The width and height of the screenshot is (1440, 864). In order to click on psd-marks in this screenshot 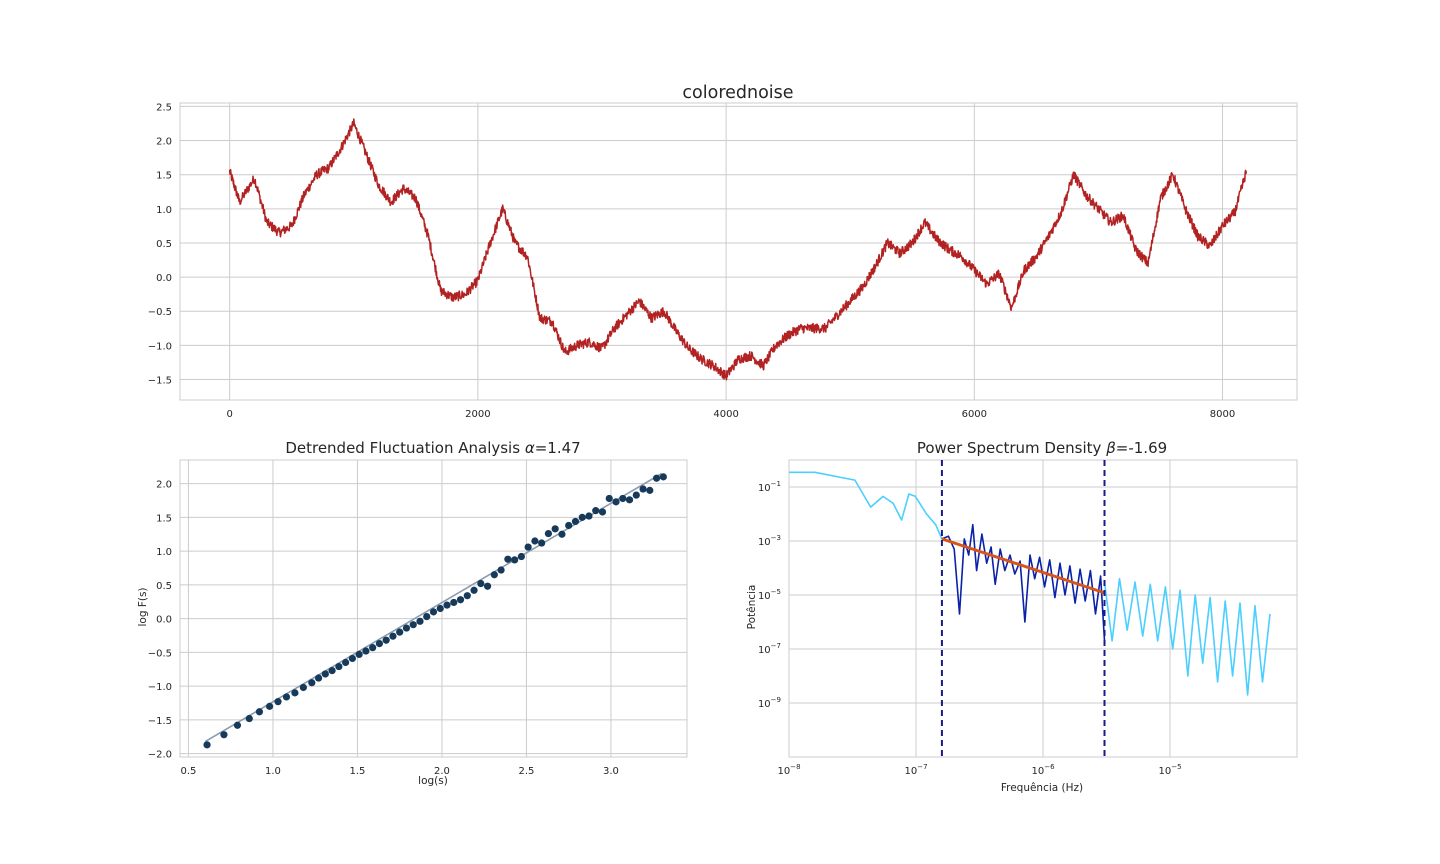, I will do `click(1030, 608)`.